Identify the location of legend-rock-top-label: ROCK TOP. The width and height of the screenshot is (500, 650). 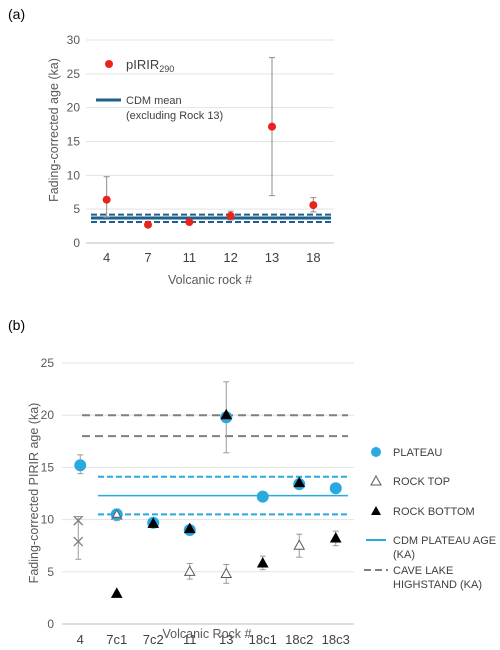
(421, 482).